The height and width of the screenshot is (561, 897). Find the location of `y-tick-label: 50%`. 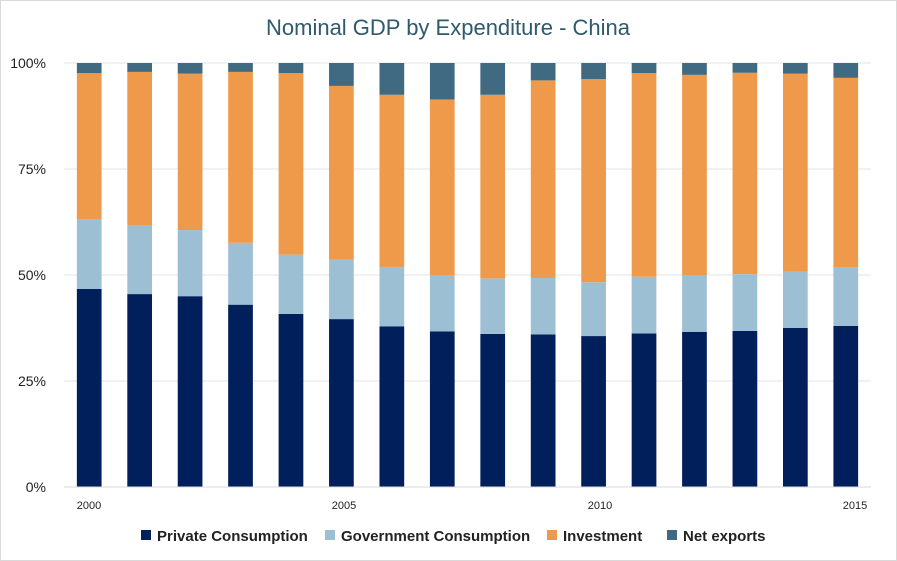

y-tick-label: 50% is located at coordinates (32, 275).